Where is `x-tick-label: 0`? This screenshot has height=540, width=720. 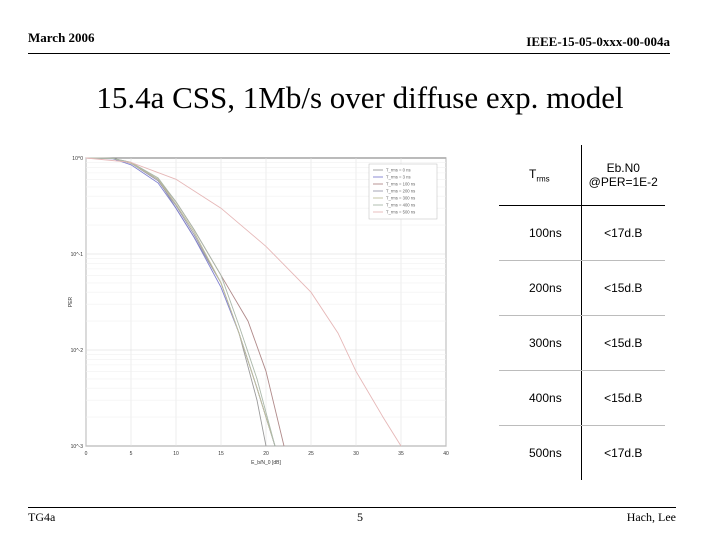
x-tick-label: 0 is located at coordinates (86, 454).